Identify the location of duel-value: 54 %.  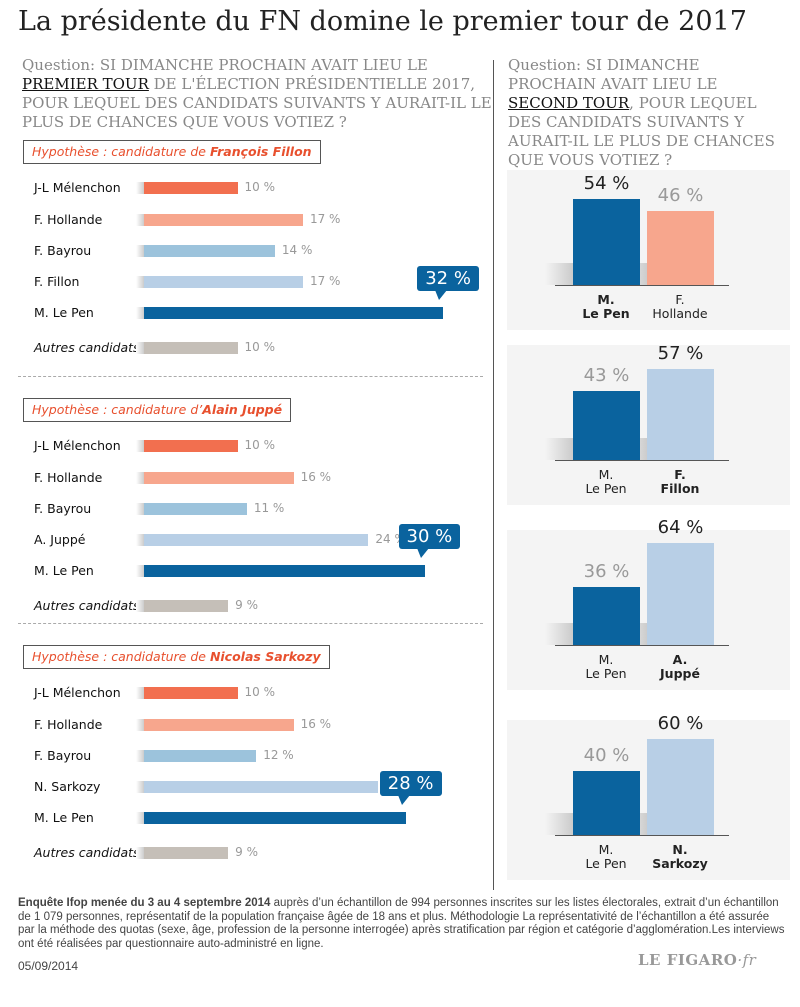
(606, 183).